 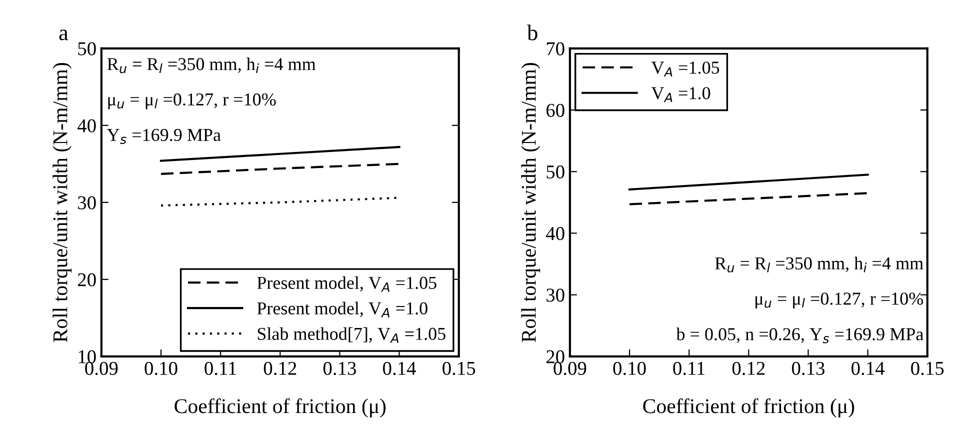 I want to click on legend-label: Present model, V$_{A}$ =1.0, so click(x=342, y=310).